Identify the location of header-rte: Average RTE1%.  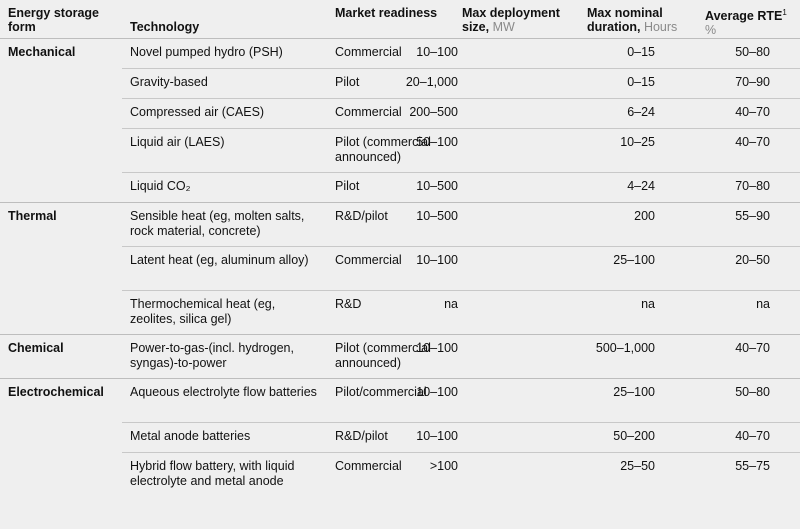
(752, 21).